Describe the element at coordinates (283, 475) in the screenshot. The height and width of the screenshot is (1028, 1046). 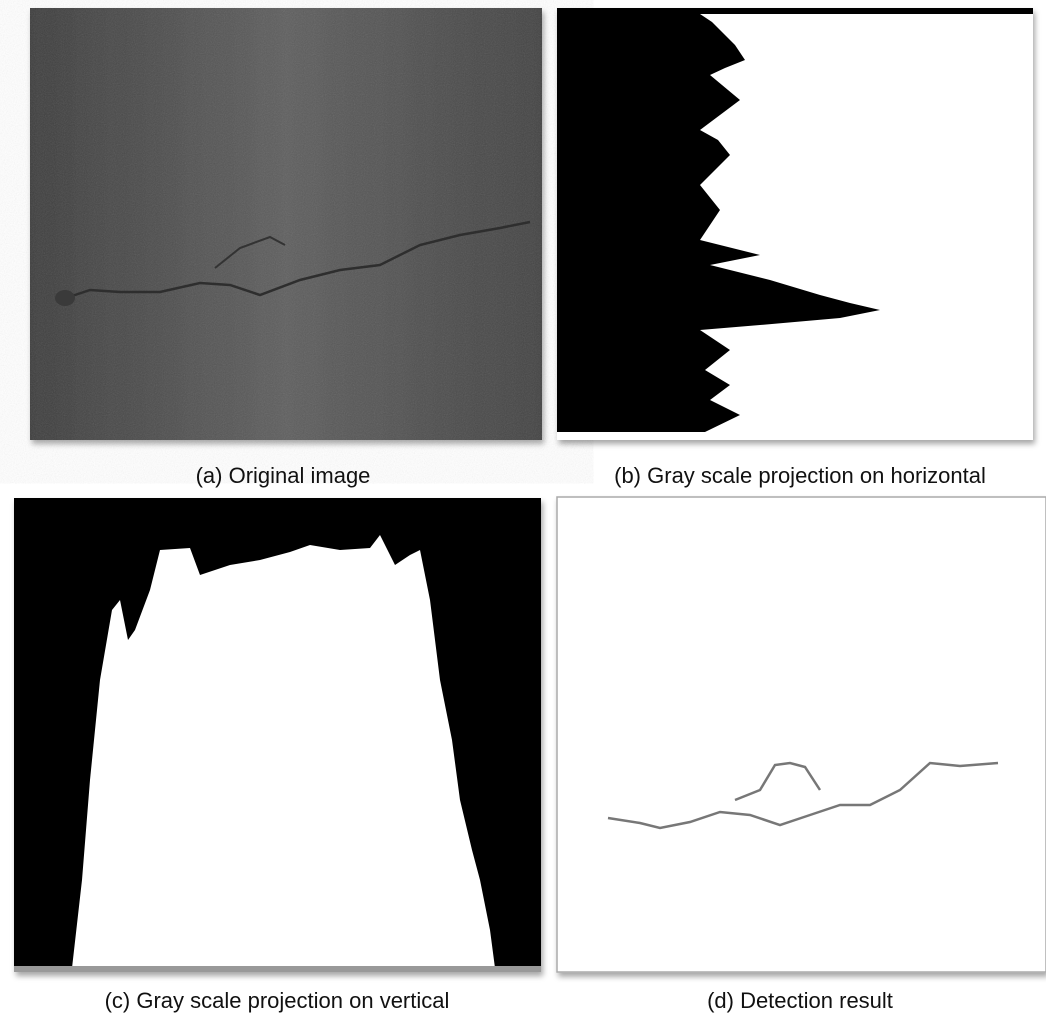
I see `caption: (a) Original image` at that location.